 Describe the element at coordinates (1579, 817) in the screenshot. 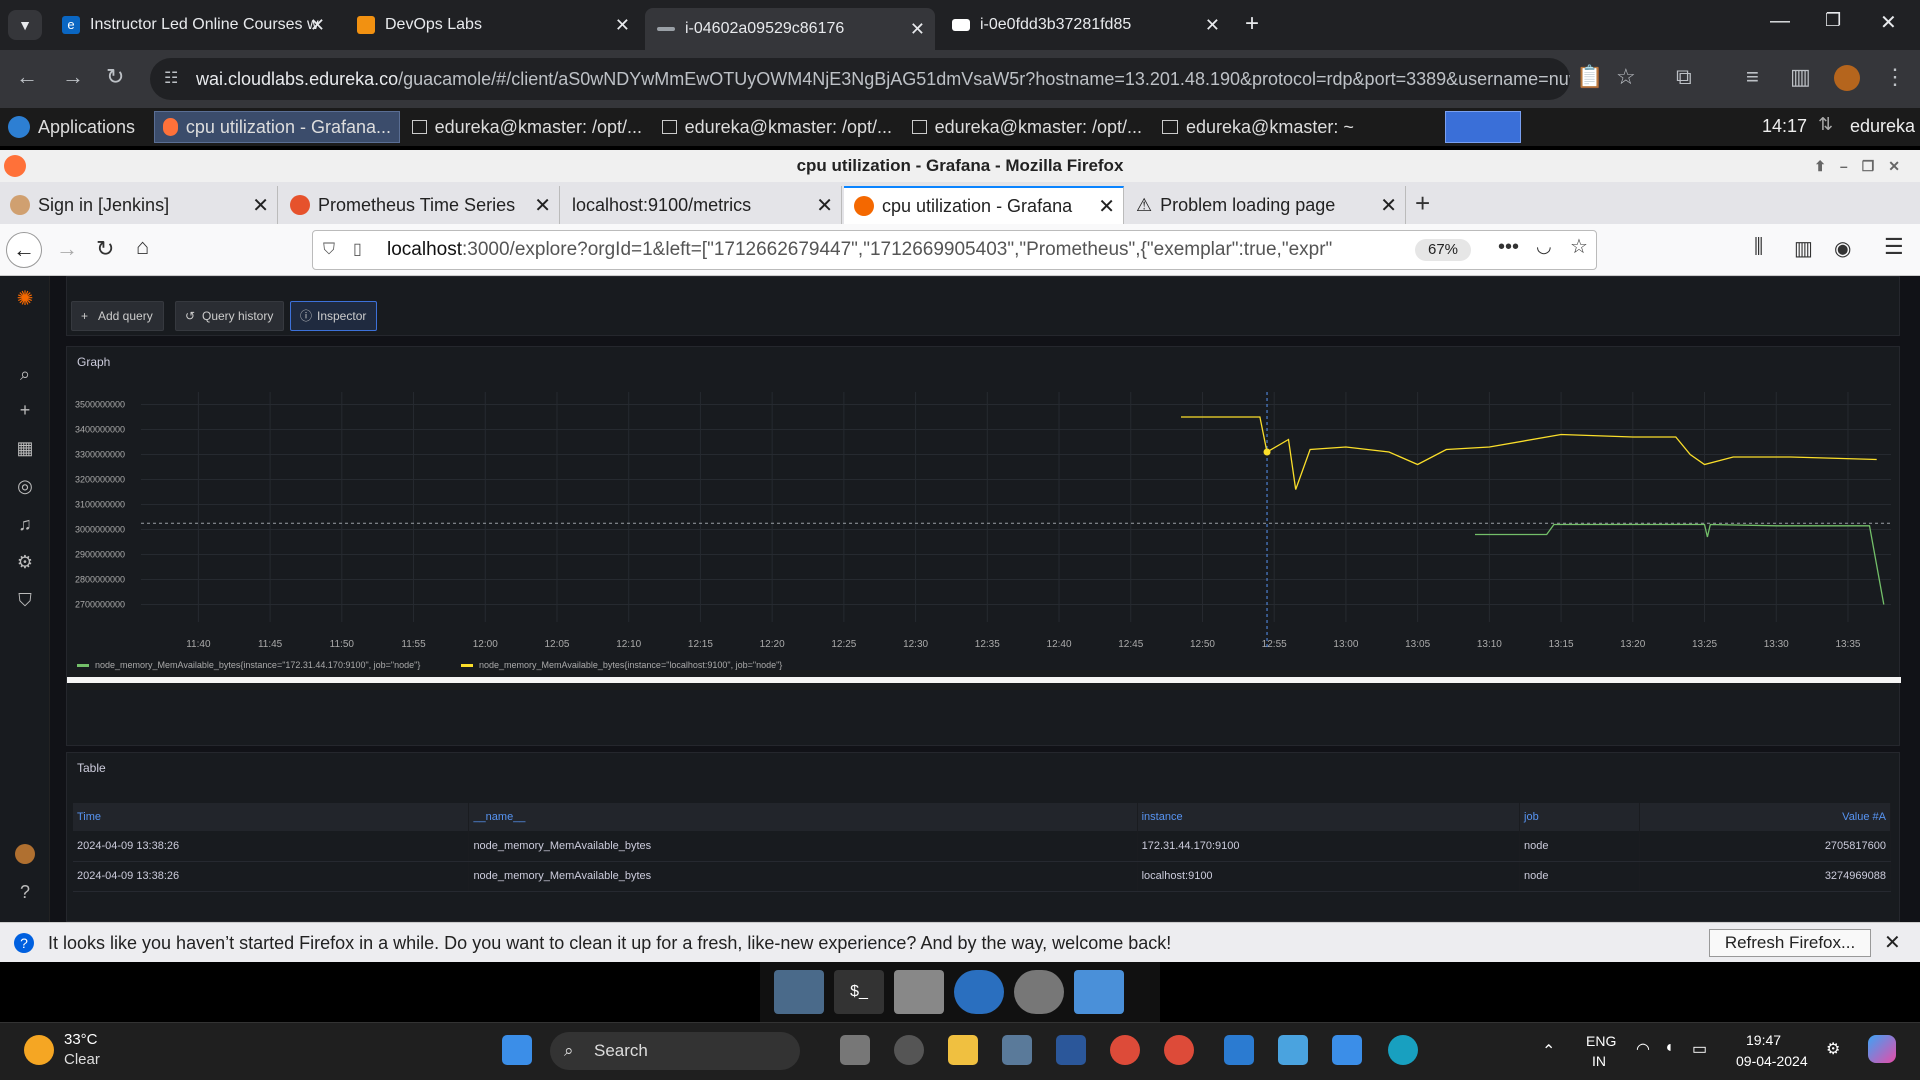

I see `column-header-job: job` at that location.